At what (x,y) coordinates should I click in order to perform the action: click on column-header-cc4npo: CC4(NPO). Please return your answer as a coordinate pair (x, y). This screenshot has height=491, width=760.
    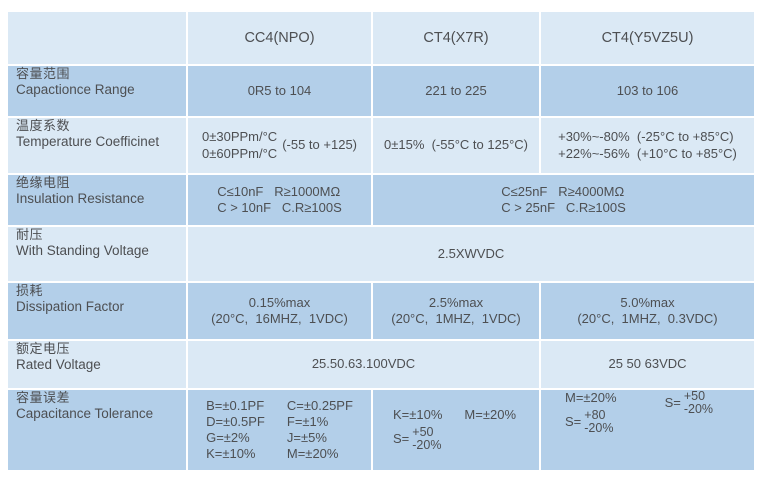
    Looking at the image, I should click on (279, 38).